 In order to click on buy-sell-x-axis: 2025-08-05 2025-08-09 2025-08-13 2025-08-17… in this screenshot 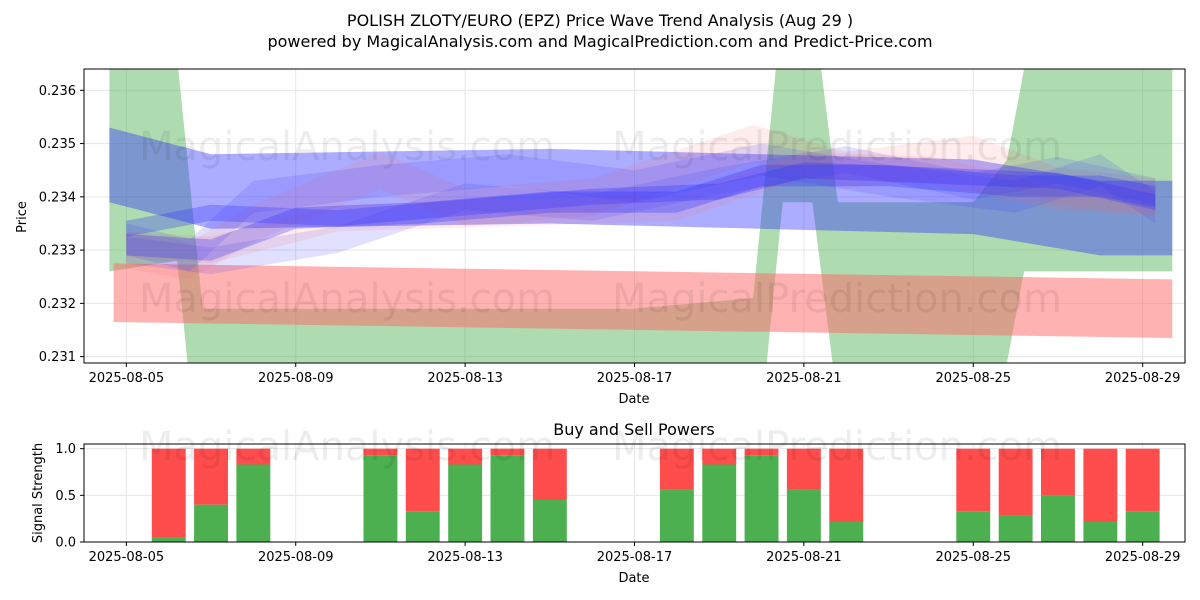, I will do `click(635, 553)`.